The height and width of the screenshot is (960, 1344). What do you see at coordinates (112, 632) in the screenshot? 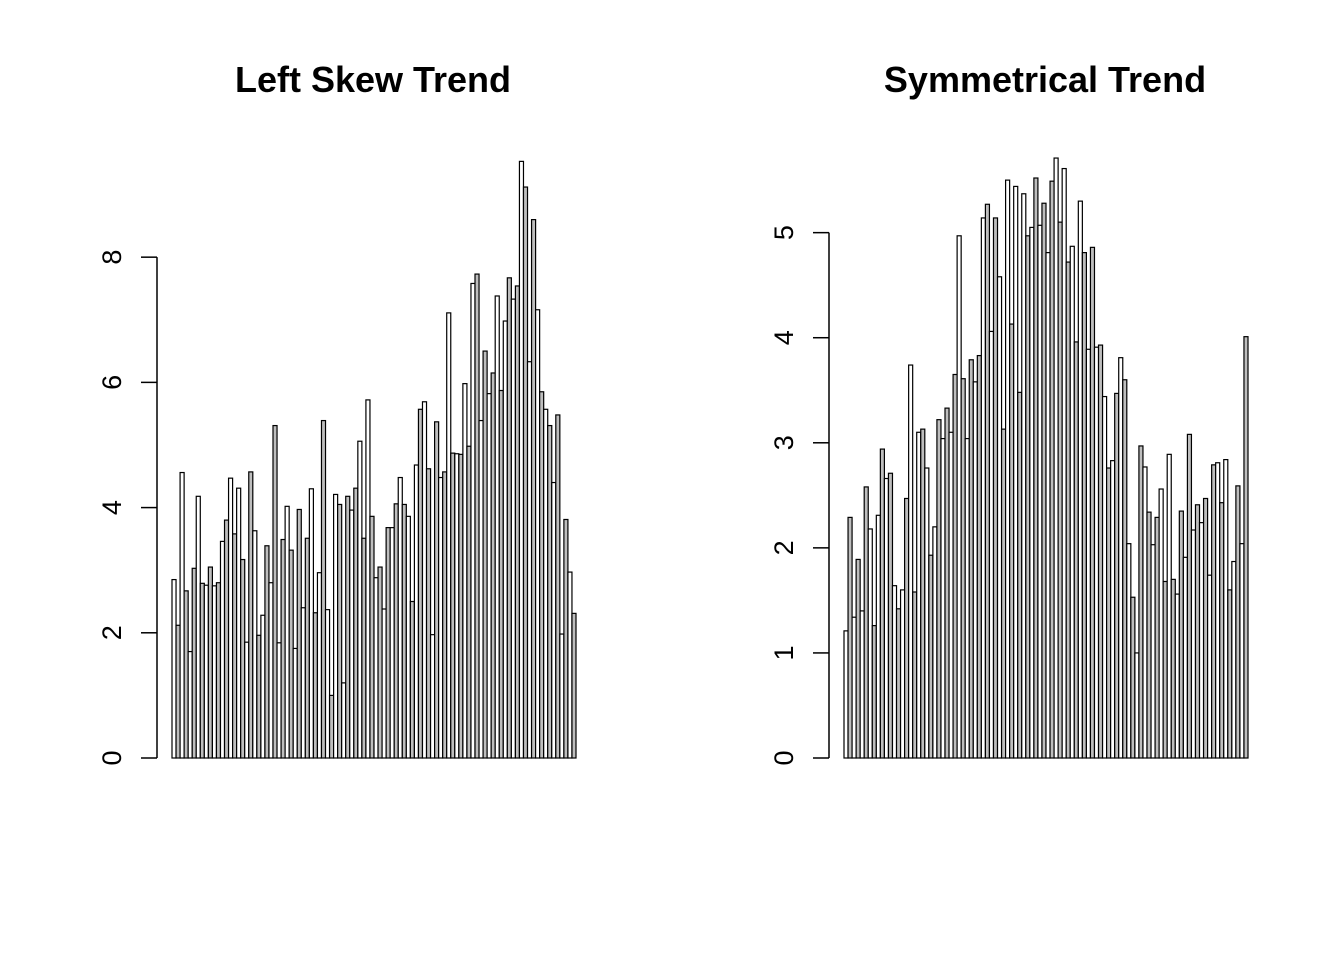
I see `y-tick-label: 2` at bounding box center [112, 632].